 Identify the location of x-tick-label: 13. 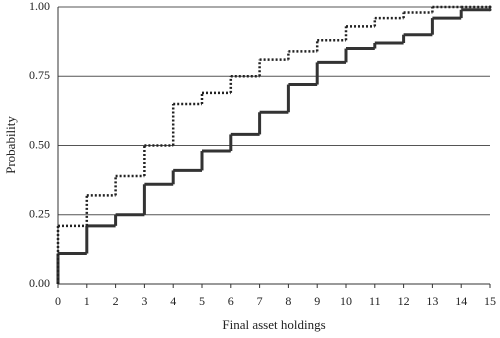
(432, 301).